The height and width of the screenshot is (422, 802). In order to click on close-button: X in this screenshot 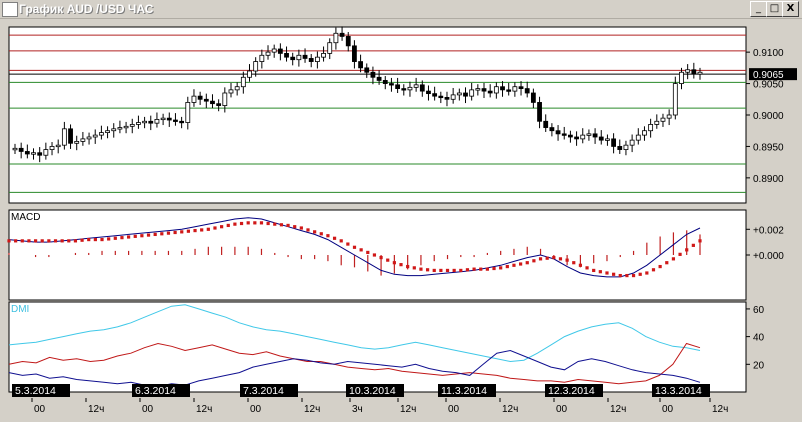, I will do `click(790, 9)`.